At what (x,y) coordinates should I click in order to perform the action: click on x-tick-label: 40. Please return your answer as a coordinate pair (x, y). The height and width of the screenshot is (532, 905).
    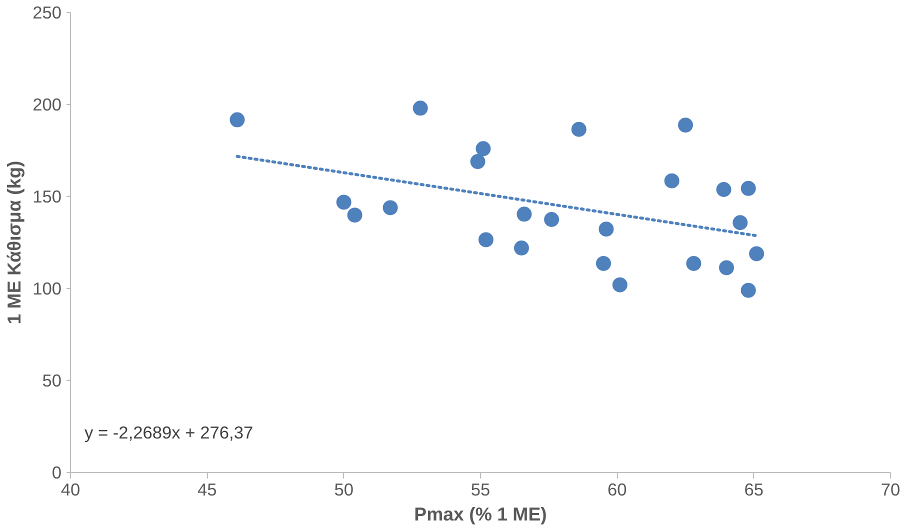
    Looking at the image, I should click on (70, 490).